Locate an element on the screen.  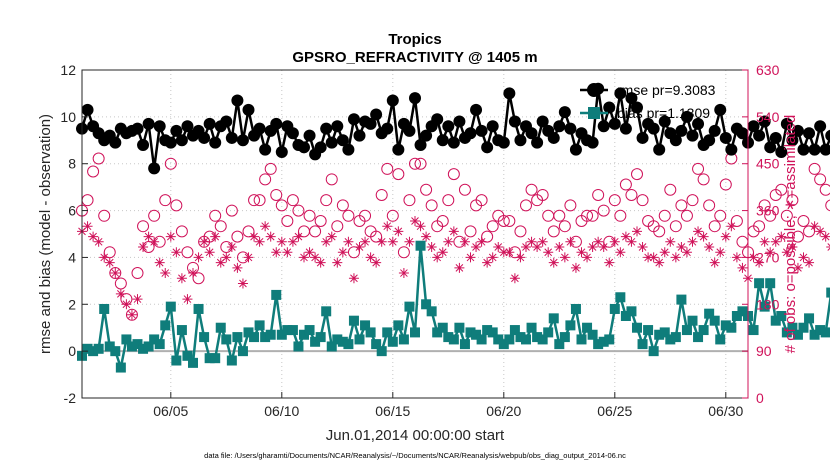
legend-rmse-label: rmse pr=9.3083 is located at coordinates (666, 90).